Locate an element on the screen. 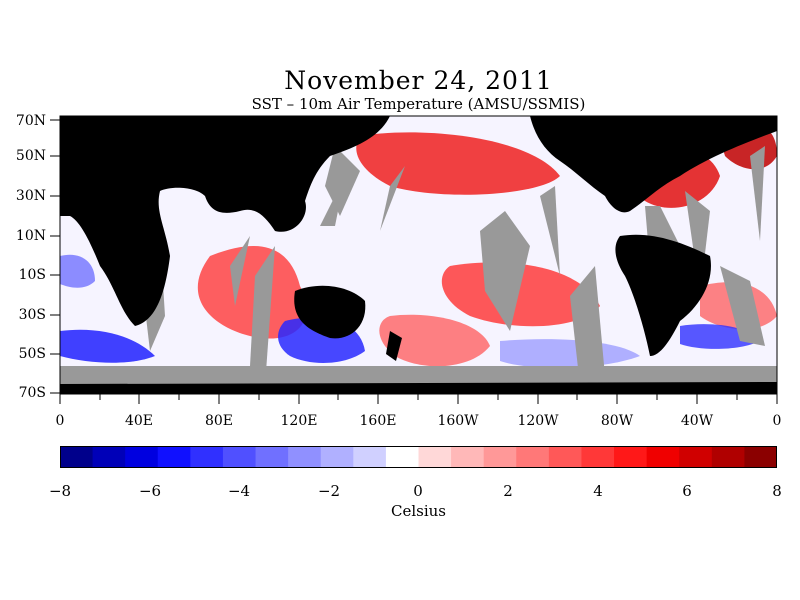  map-subtitle: SST – 10m Air Temperature (AMSU/SSMIS) is located at coordinates (418, 104).